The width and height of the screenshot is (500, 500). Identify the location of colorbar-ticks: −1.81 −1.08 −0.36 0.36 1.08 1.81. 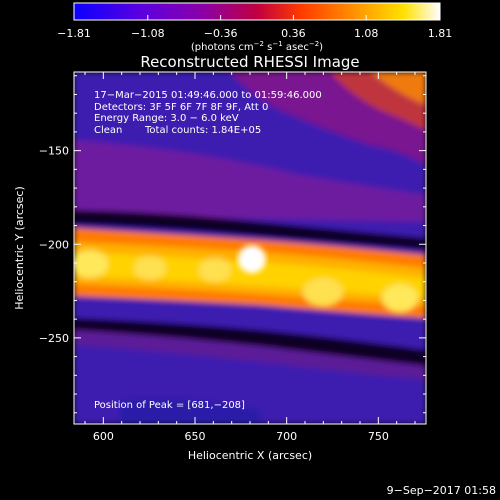
(254, 27).